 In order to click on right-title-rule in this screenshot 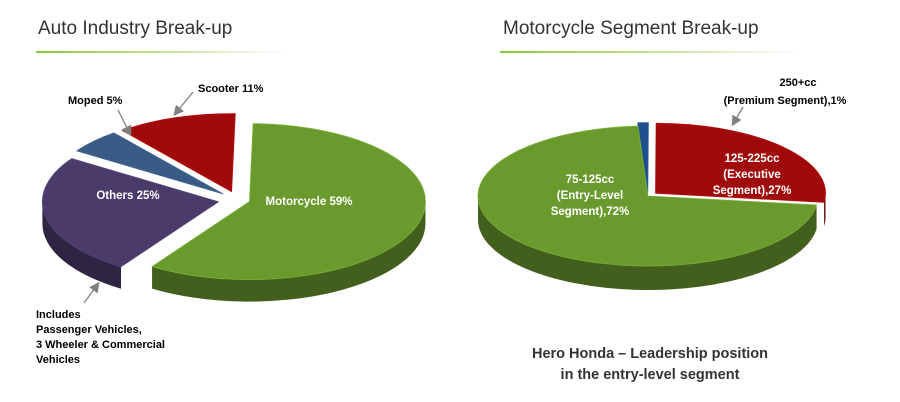, I will do `click(650, 52)`.